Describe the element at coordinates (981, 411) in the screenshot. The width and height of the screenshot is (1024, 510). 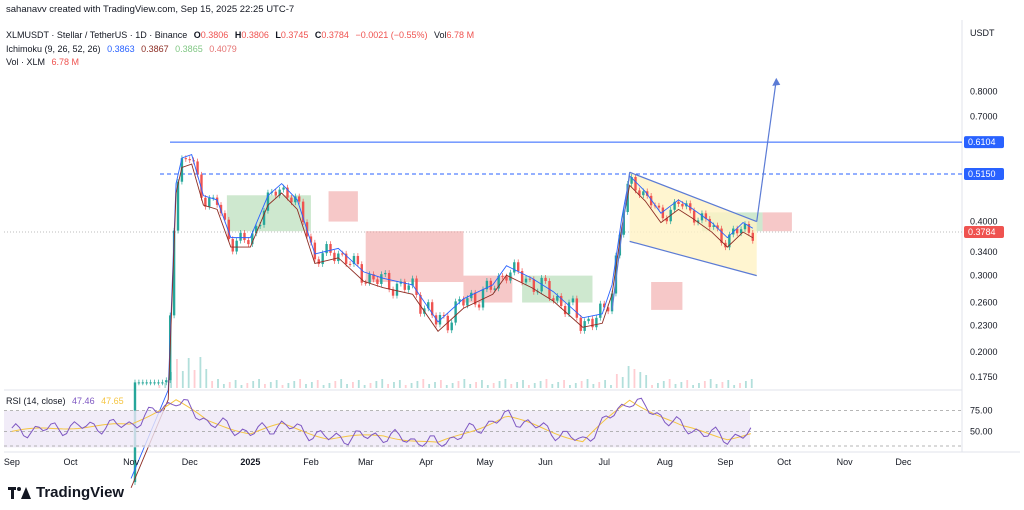
I see `rsi-tick-label: 75.00` at that location.